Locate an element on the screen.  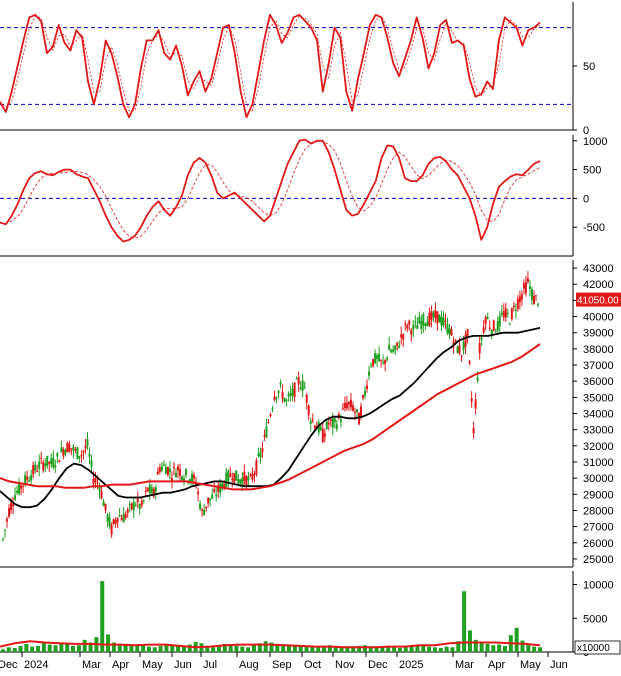
x-tick-label: 2024 is located at coordinates (36, 665).